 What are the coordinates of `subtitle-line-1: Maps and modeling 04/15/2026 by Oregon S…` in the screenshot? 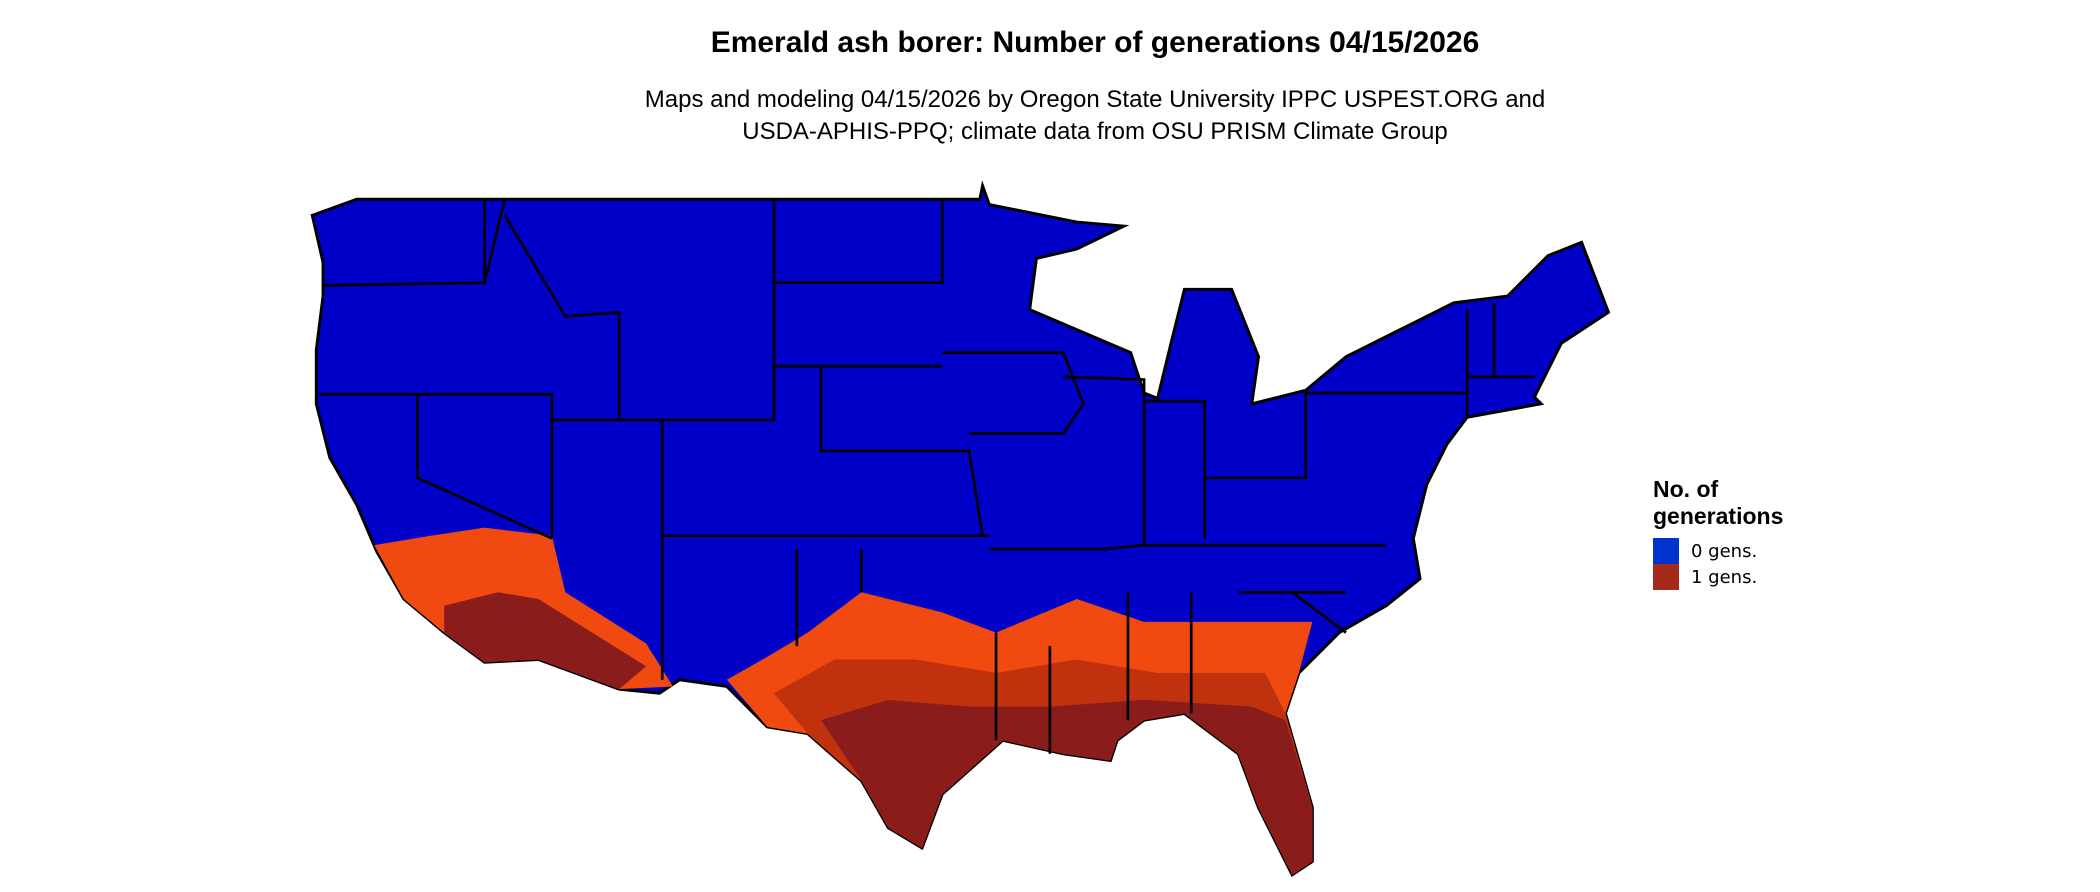 It's located at (1095, 99).